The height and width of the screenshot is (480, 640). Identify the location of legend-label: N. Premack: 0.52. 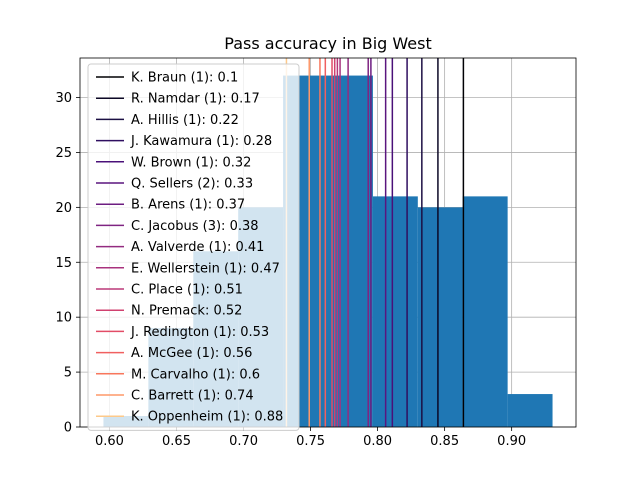
(186, 311).